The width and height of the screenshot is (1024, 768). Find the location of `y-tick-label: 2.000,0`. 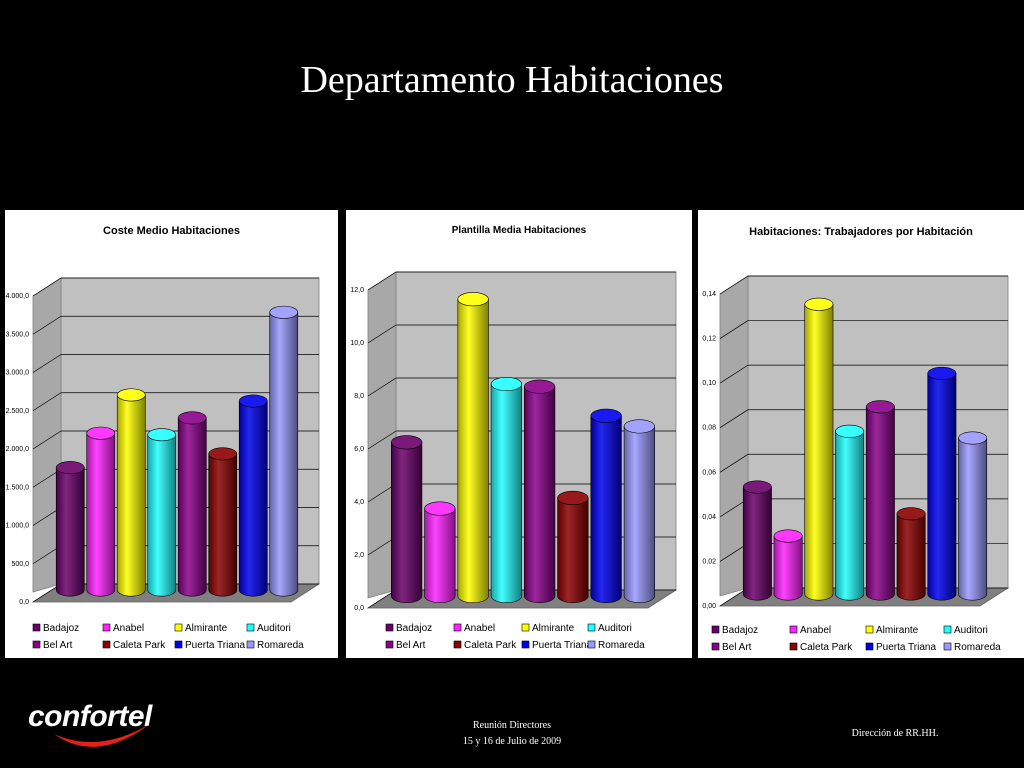

y-tick-label: 2.000,0 is located at coordinates (17, 449).